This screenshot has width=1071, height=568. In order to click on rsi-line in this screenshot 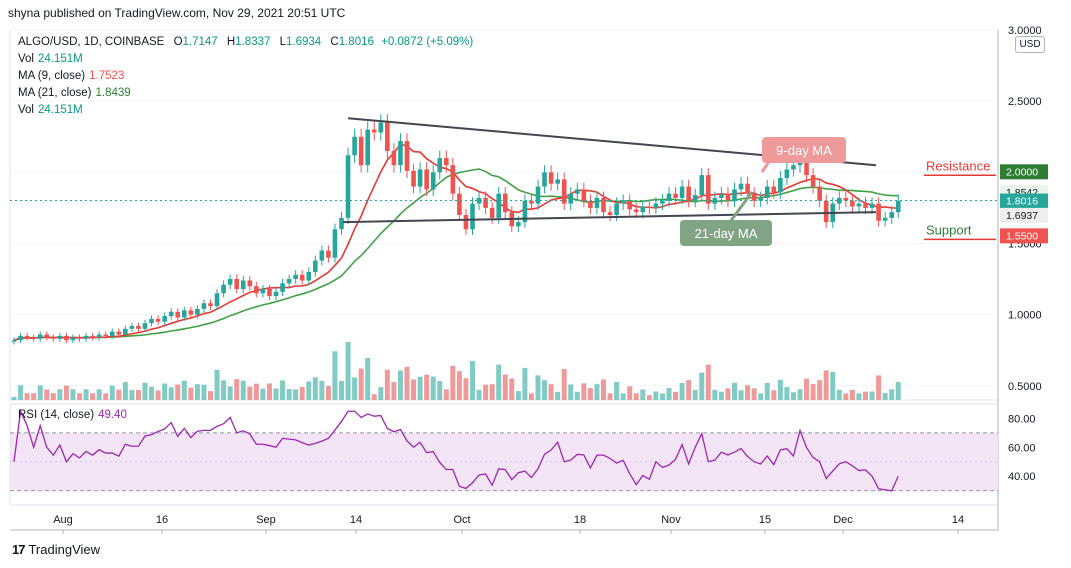, I will do `click(456, 450)`.